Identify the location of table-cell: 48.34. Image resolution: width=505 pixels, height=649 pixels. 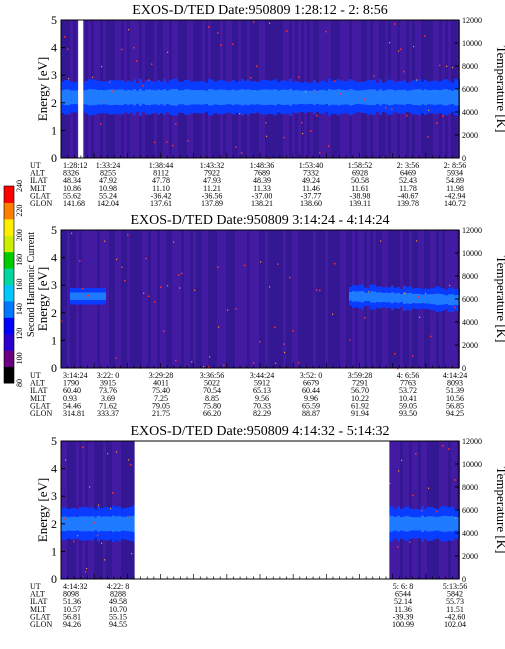
(72, 180).